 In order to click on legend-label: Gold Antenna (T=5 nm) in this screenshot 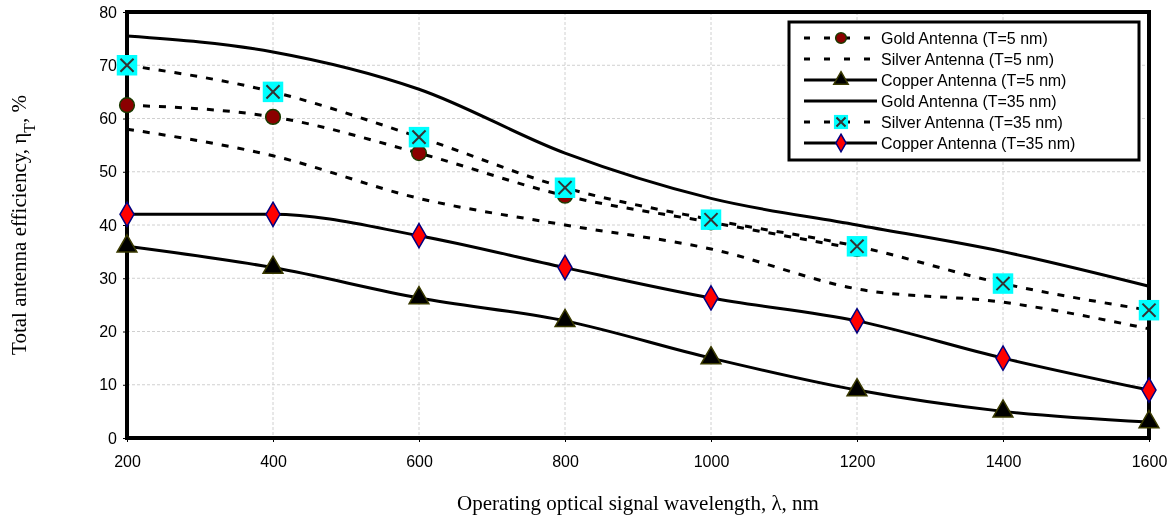, I will do `click(964, 38)`.